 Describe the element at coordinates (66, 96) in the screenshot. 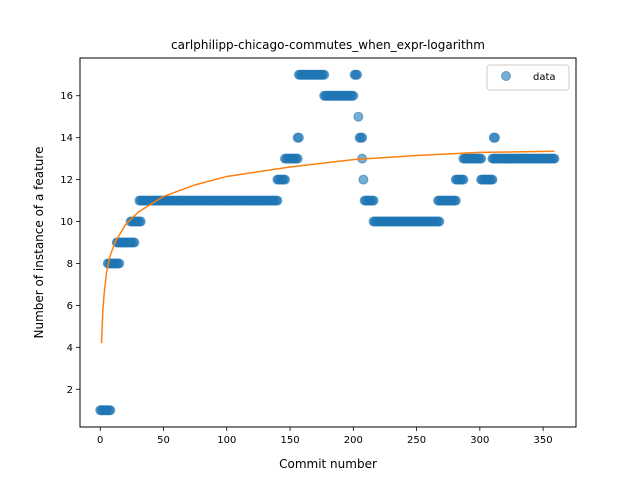

I see `y-tick-label: 16` at that location.